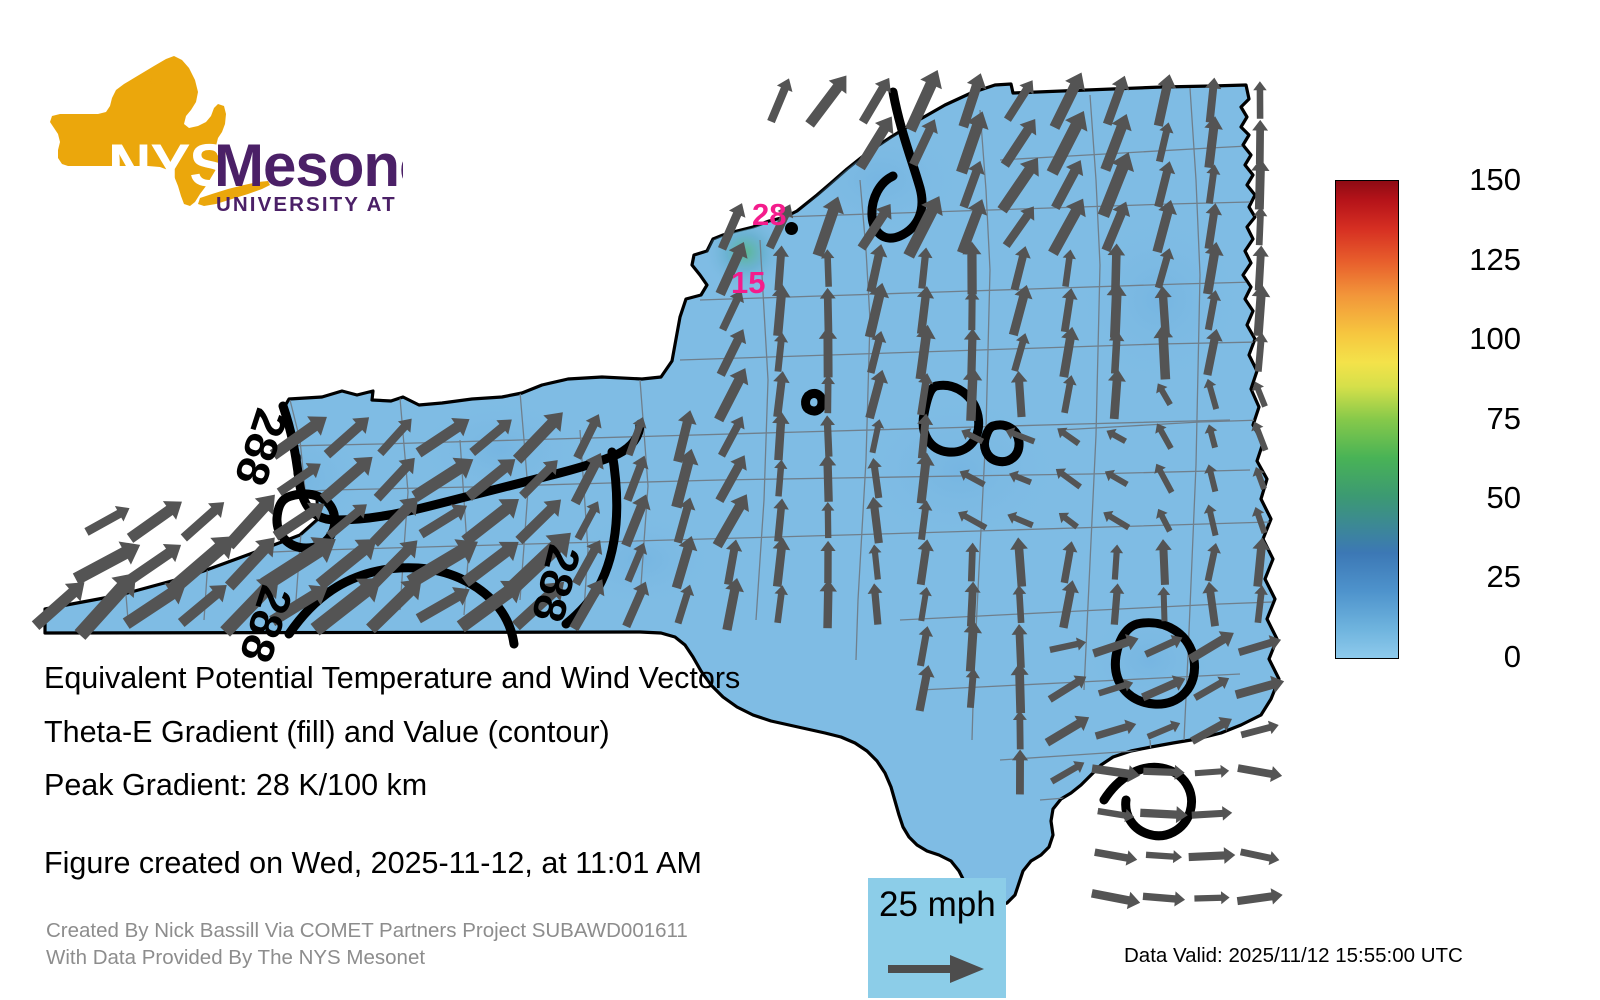 This screenshot has height=1000, width=1600. What do you see at coordinates (1512, 656) in the screenshot?
I see `colorbar-tick-0: 0` at bounding box center [1512, 656].